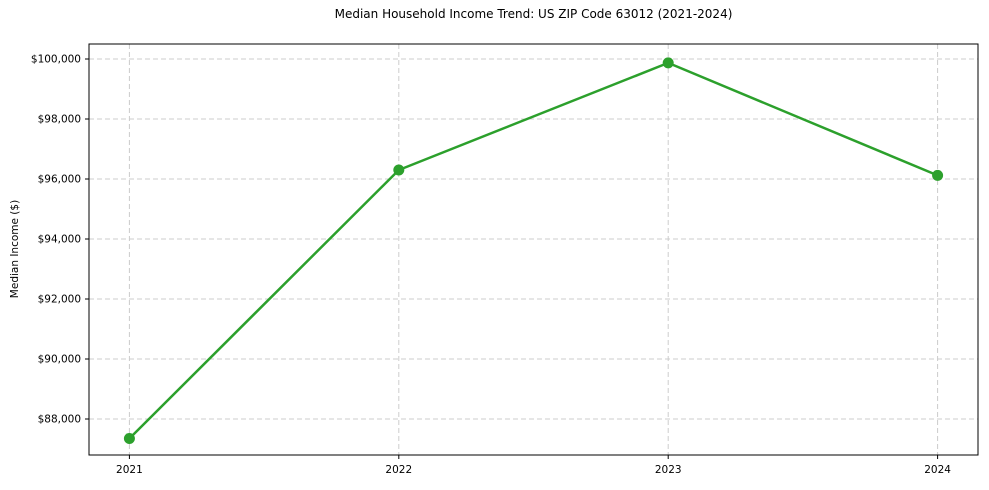  I want to click on y-tick-label: $92,000, so click(59, 300).